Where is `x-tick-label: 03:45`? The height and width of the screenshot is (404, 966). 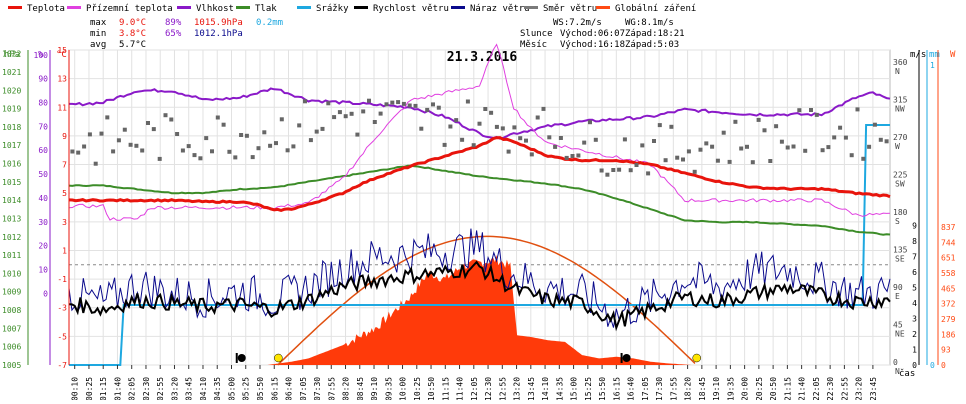
x-tick-label: 03:45 is located at coordinates (189, 388).